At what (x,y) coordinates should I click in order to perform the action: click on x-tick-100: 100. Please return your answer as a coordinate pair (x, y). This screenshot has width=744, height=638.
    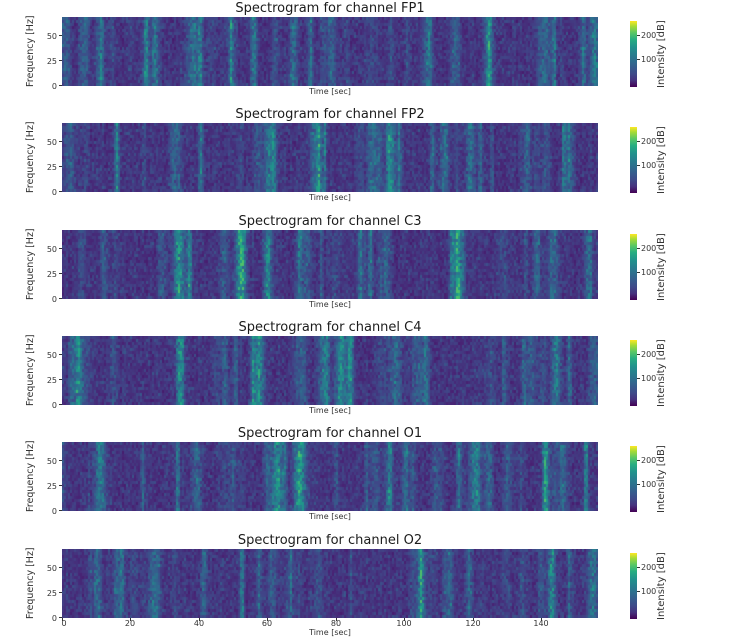
    Looking at the image, I should click on (404, 623).